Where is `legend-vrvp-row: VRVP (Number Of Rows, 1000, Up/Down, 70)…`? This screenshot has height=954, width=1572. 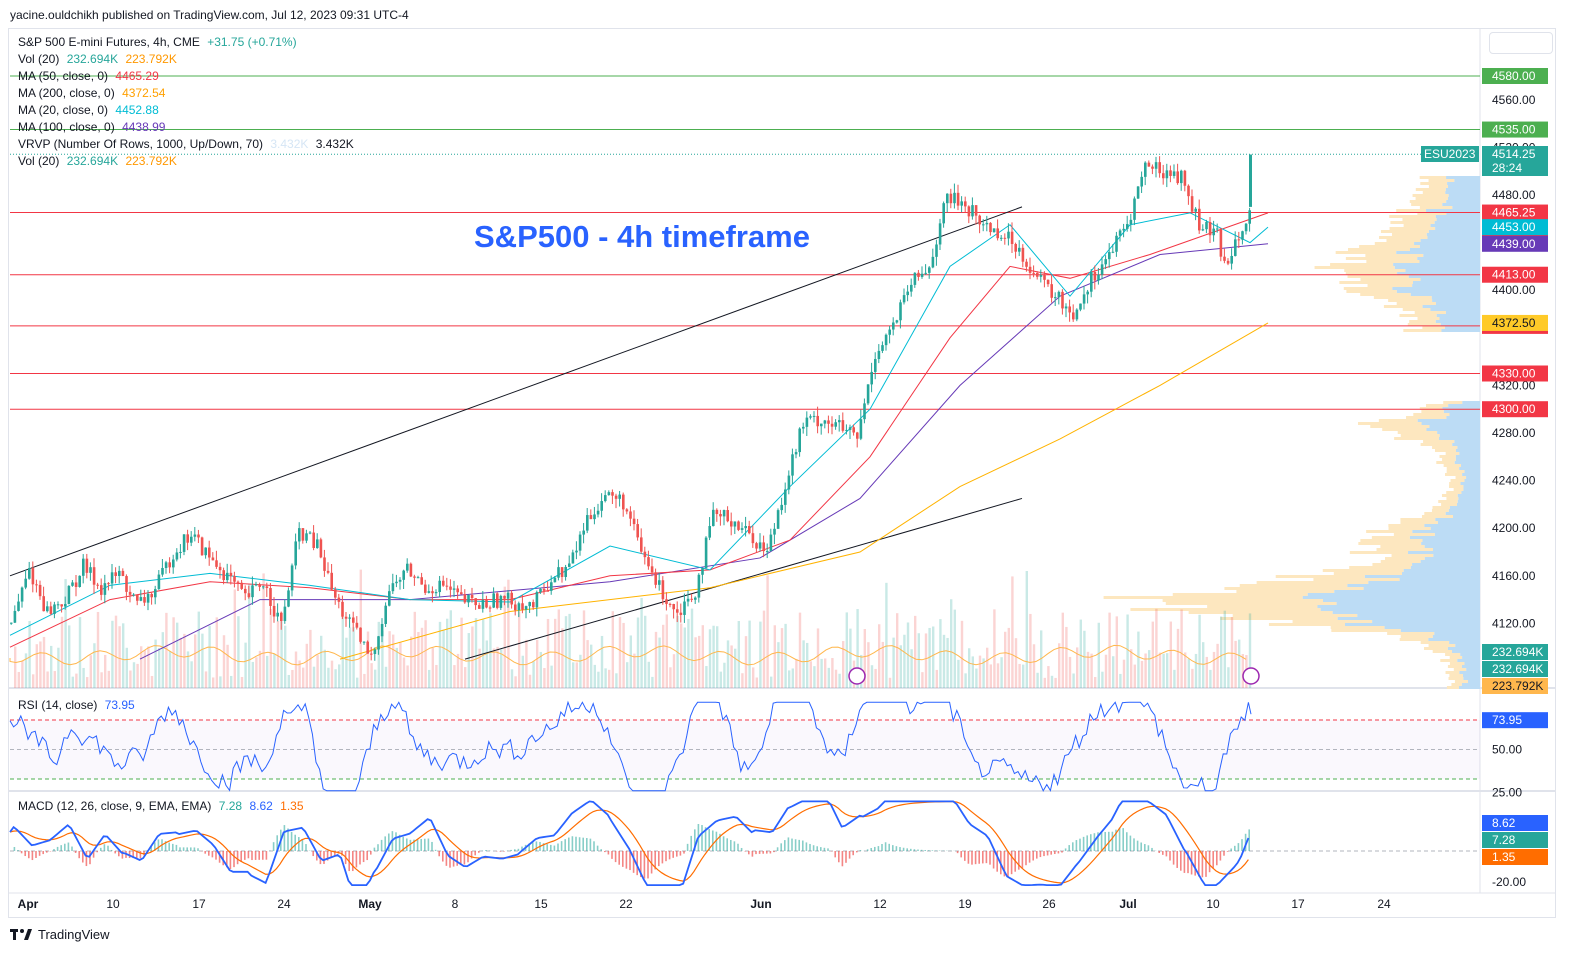 legend-vrvp-row: VRVP (Number Of Rows, 1000, Up/Down, 70)… is located at coordinates (186, 144).